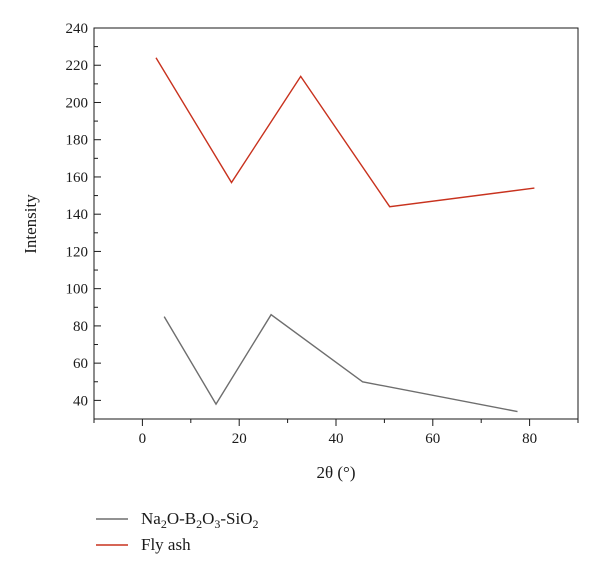 This screenshot has width=600, height=575. What do you see at coordinates (529, 439) in the screenshot?
I see `x-tick-label: 80` at bounding box center [529, 439].